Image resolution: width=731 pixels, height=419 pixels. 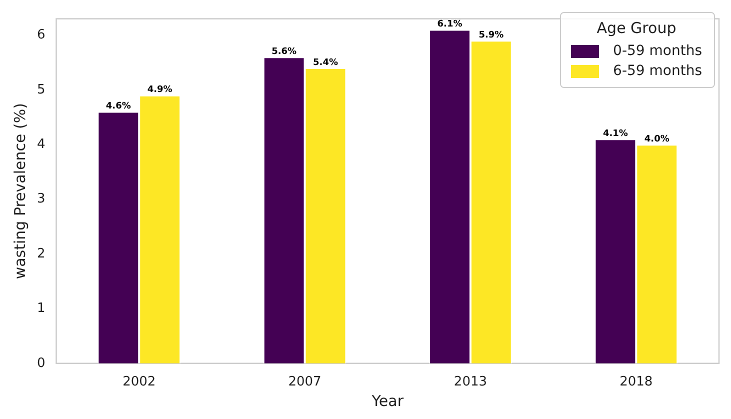 I want to click on y-tick-label: 0, so click(x=41, y=363).